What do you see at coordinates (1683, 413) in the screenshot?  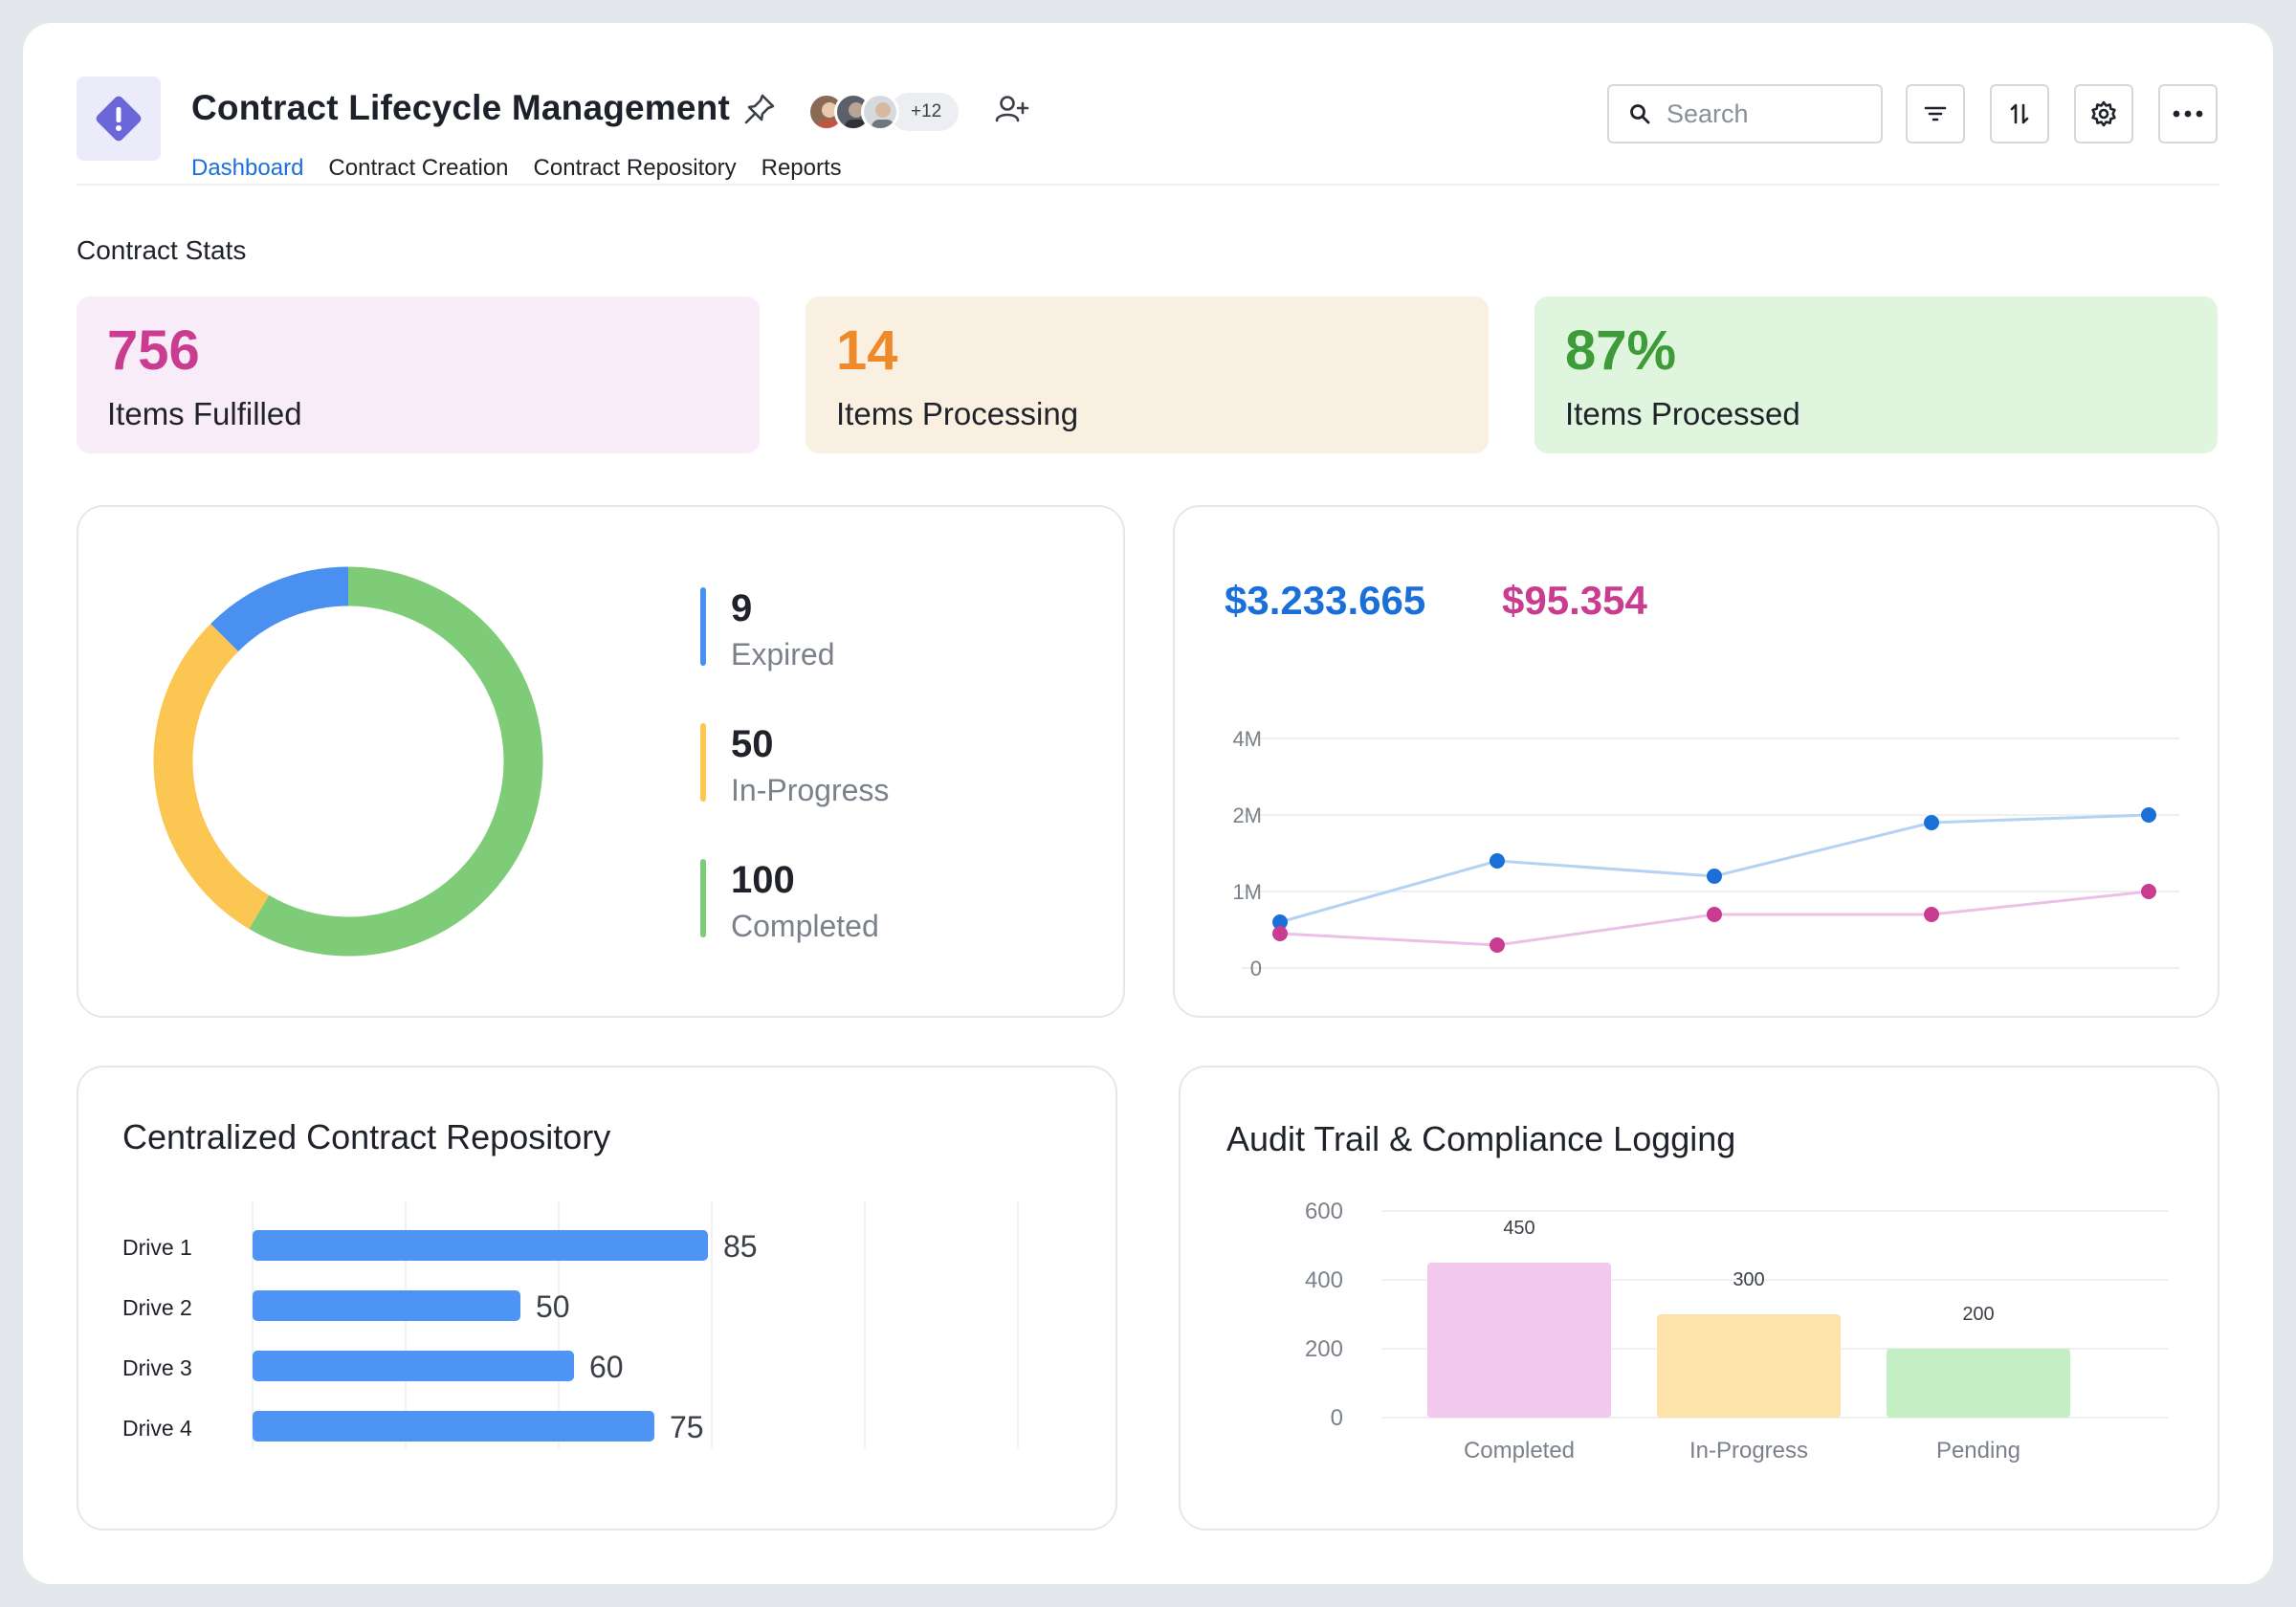 I see `stat-label: Items Processed` at bounding box center [1683, 413].